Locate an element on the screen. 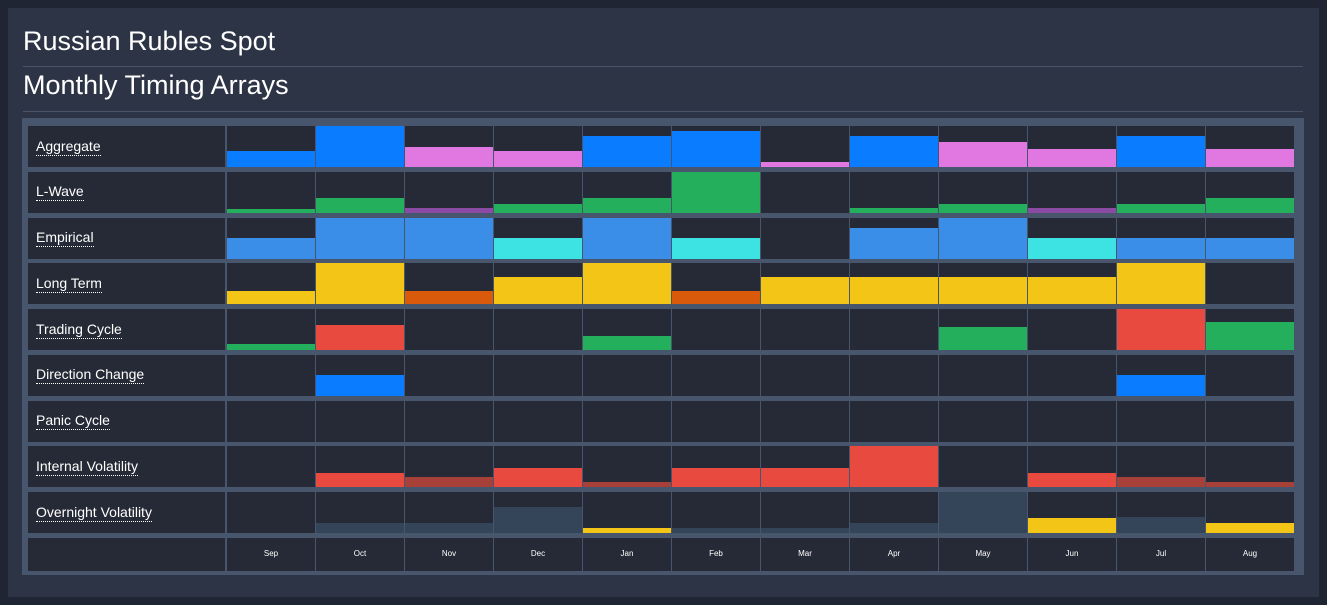 The width and height of the screenshot is (1327, 605). row-label-internal-volatility: Internal Volatility is located at coordinates (126, 467).